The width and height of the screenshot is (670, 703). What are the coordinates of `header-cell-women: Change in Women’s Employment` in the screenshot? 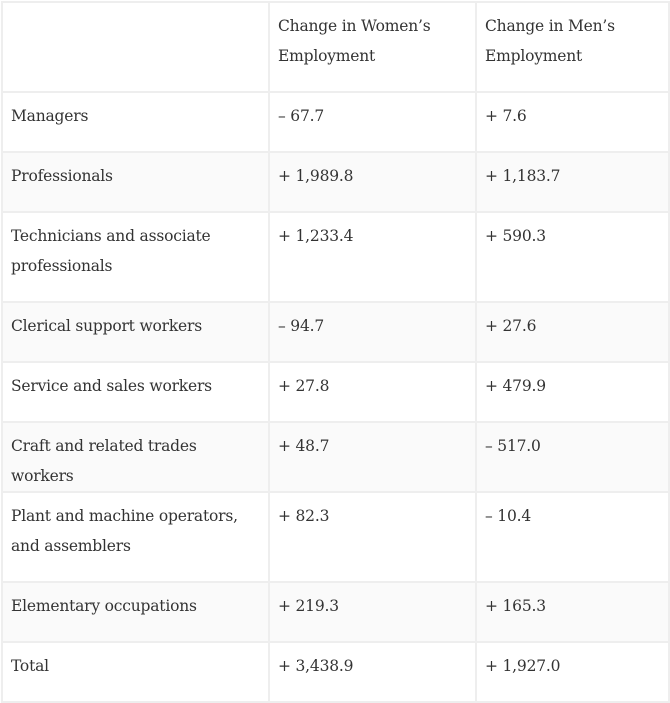 It's located at (372, 47).